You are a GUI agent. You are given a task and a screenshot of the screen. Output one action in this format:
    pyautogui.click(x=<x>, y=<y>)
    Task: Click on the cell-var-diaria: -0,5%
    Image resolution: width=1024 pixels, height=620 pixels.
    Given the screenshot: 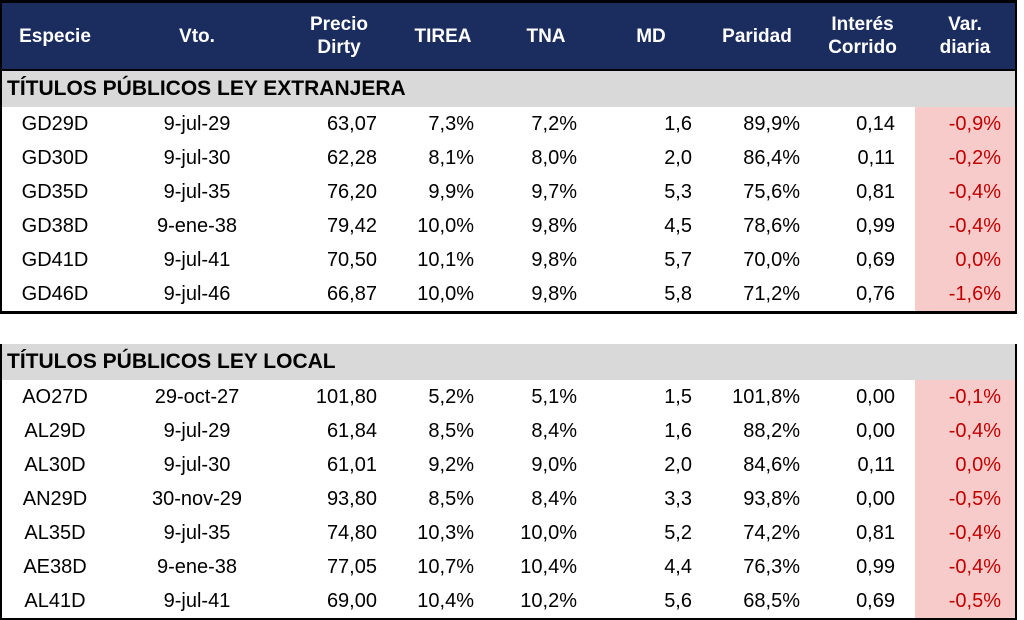 What is the action you would take?
    pyautogui.click(x=965, y=499)
    